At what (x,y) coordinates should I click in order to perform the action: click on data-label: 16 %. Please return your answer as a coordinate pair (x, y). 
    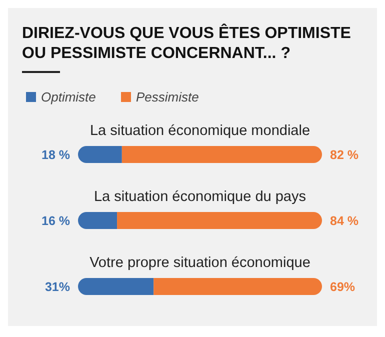
    Looking at the image, I should click on (56, 221).